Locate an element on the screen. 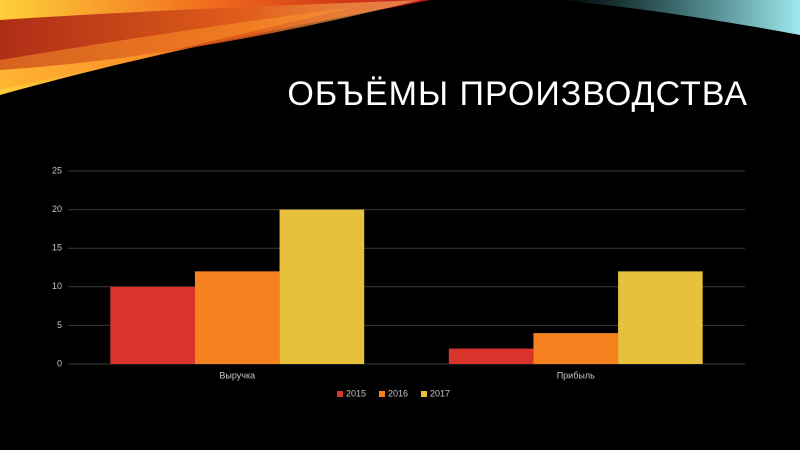  x-tick-label: Прибыль is located at coordinates (576, 375).